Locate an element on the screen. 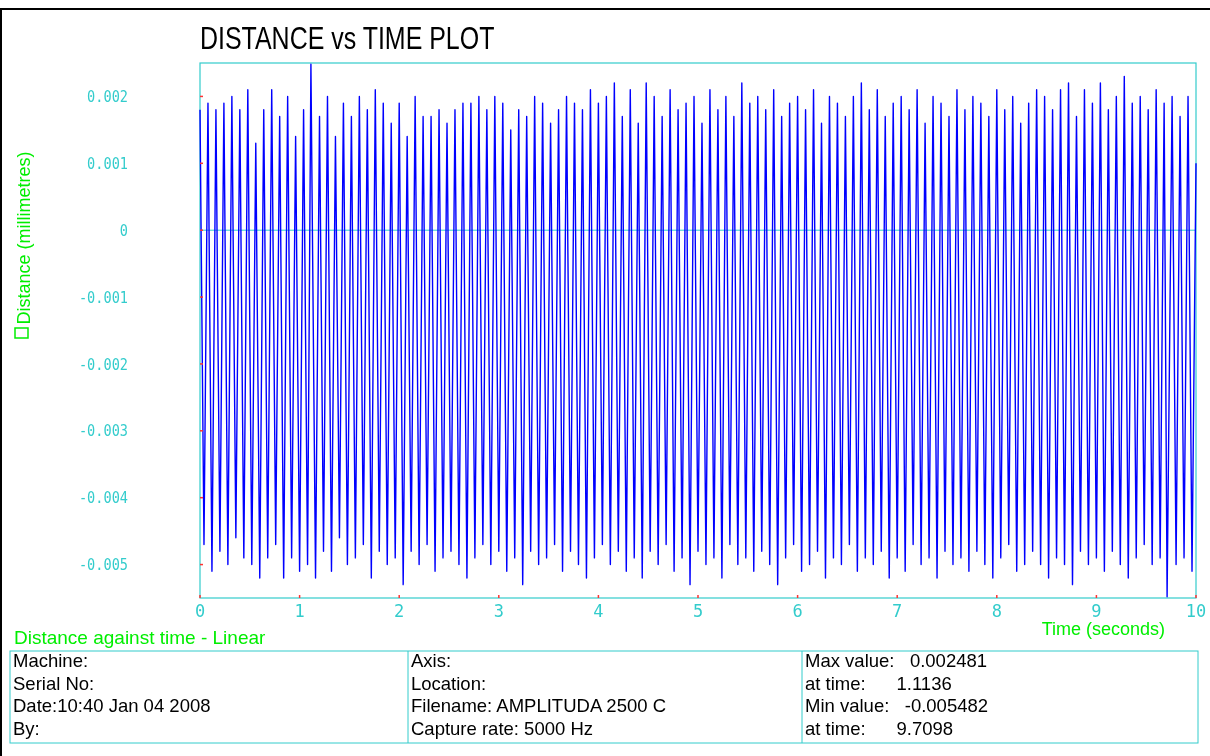  text: Distance against time - Linear is located at coordinates (140, 637).